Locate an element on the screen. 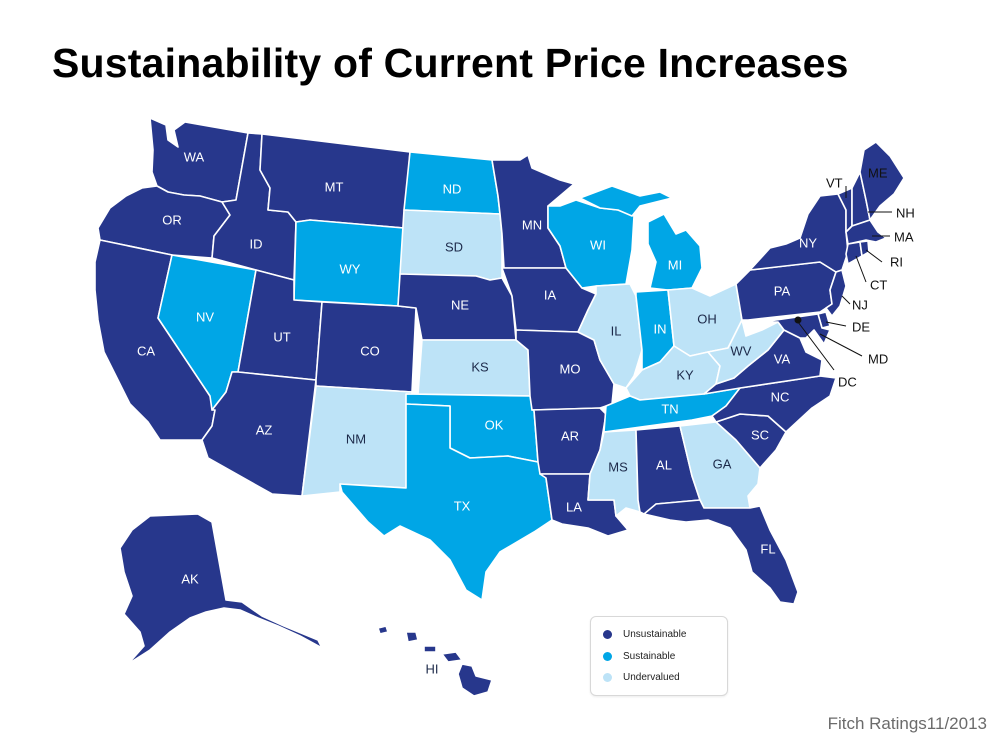 The width and height of the screenshot is (1001, 750). state-nc is located at coordinates (774, 404).